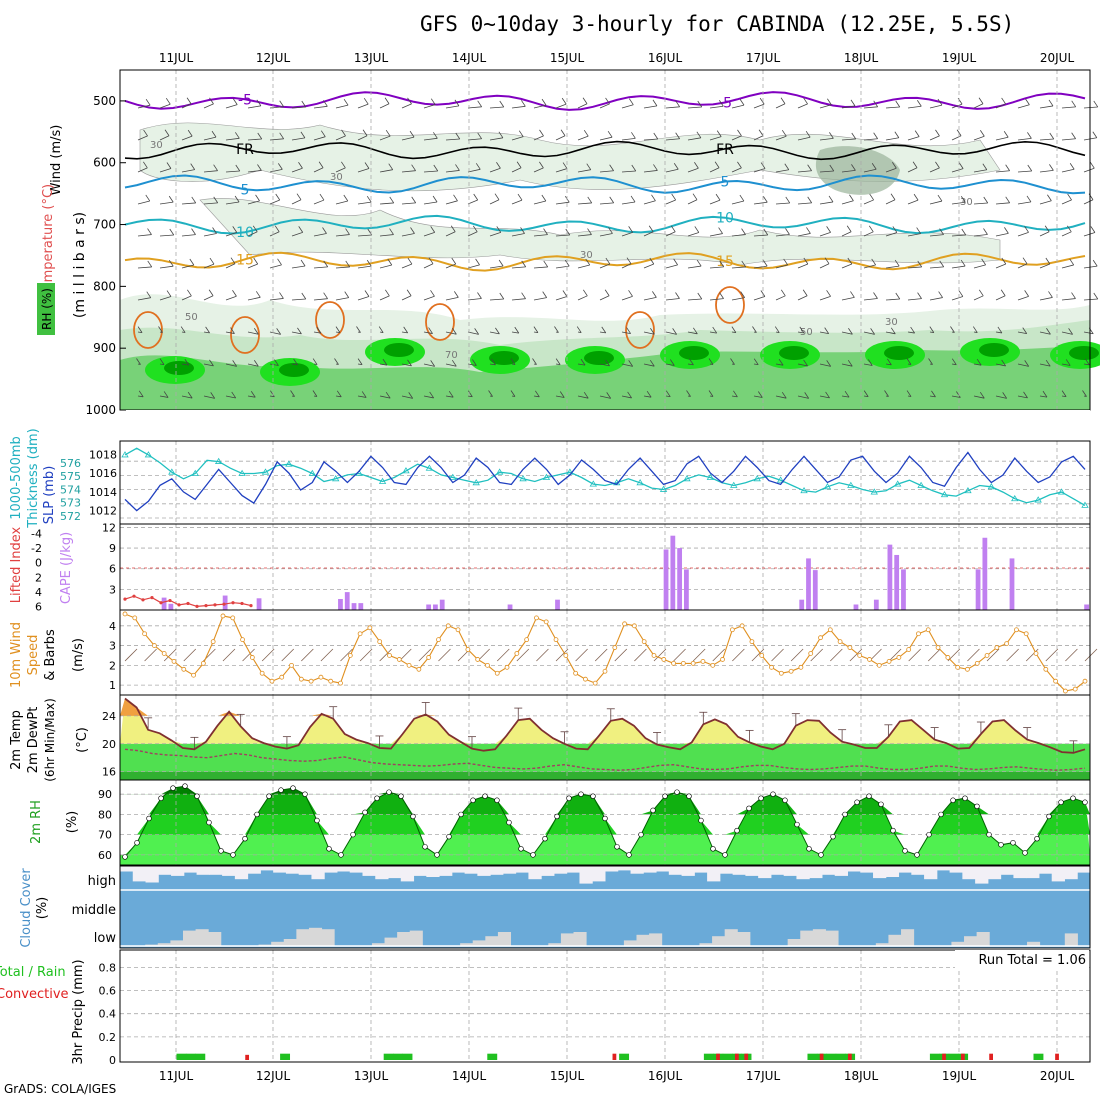 Image resolution: width=1100 pixels, height=1100 pixels. Describe the element at coordinates (730, 305) in the screenshot. I see `isotherm-20-loop` at that location.